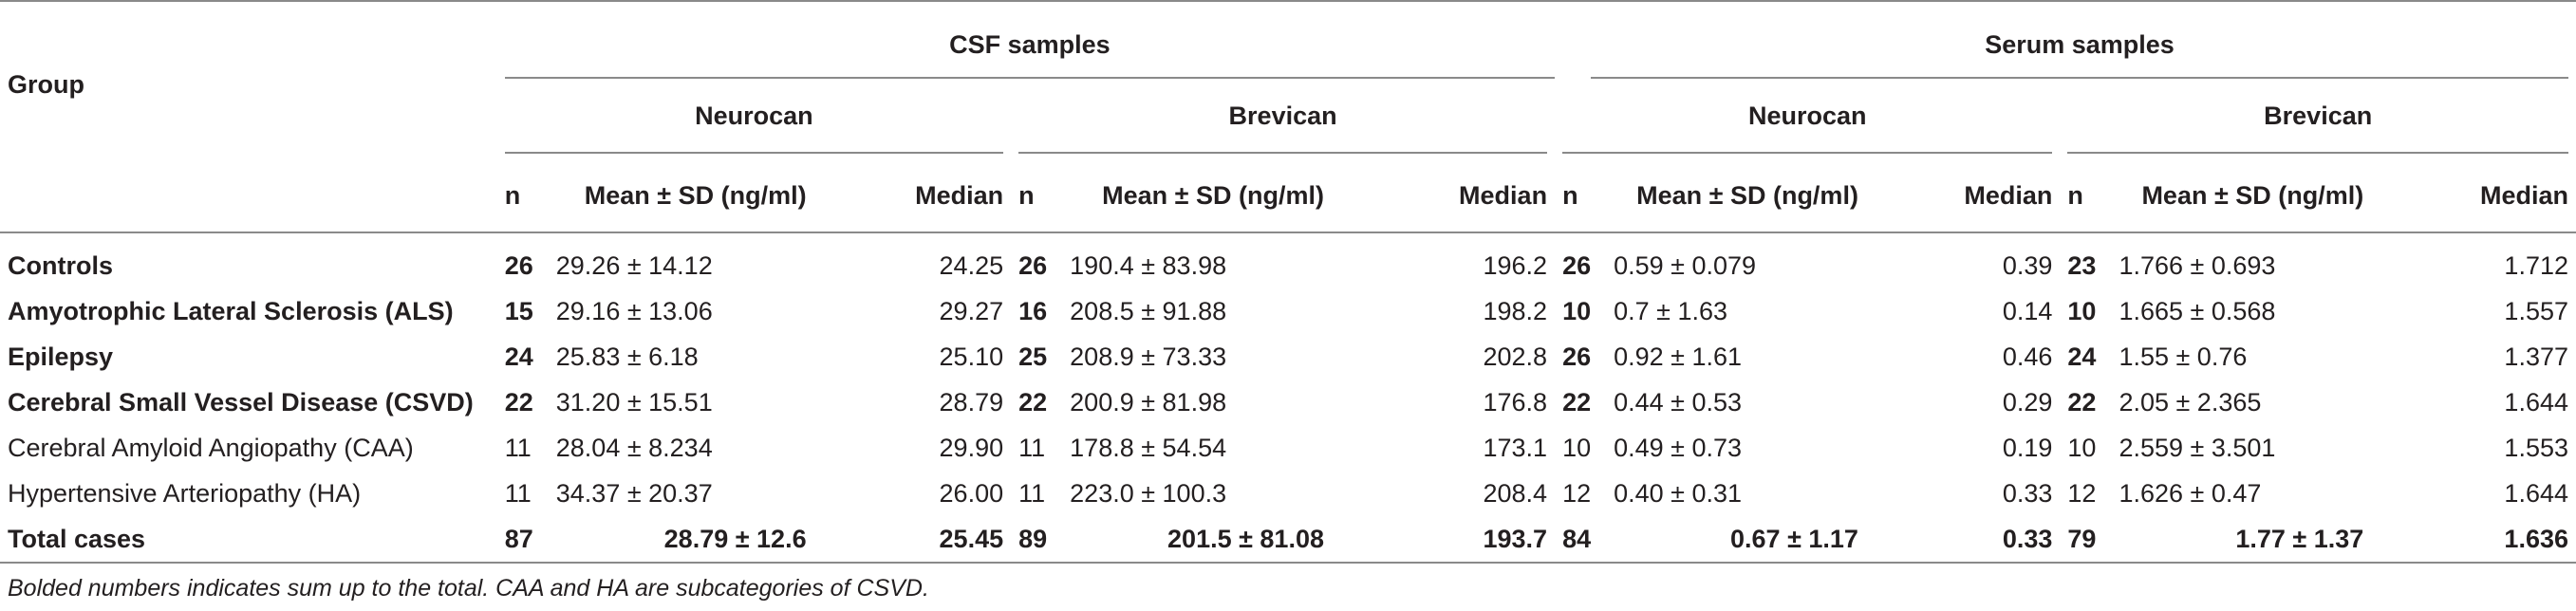  I want to click on cell-csf-neu-n: 24, so click(519, 356).